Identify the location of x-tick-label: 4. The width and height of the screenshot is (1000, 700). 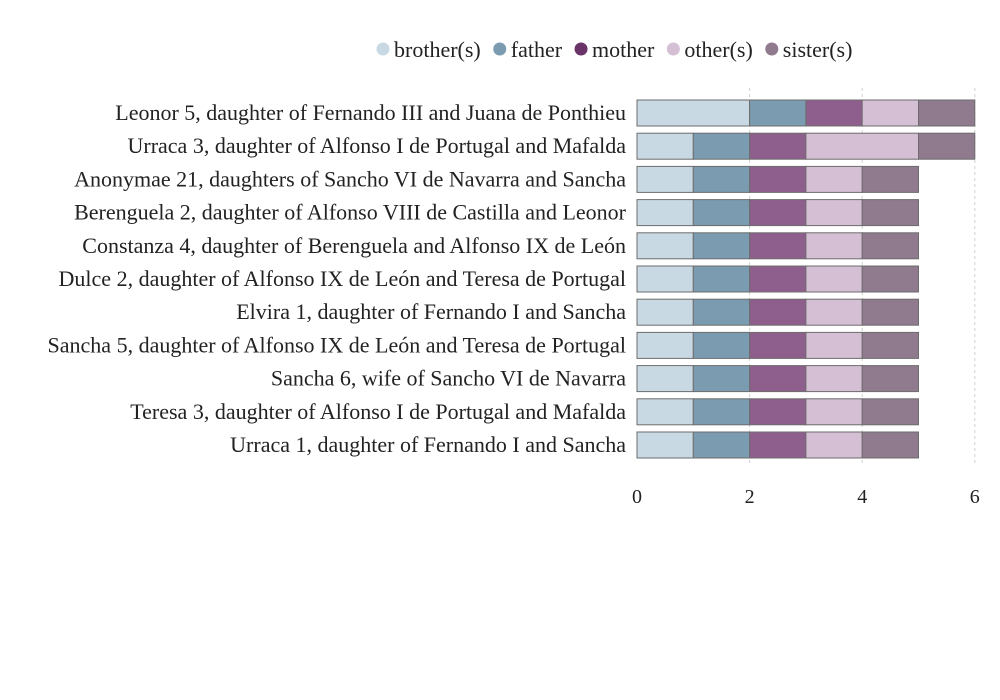
(862, 497).